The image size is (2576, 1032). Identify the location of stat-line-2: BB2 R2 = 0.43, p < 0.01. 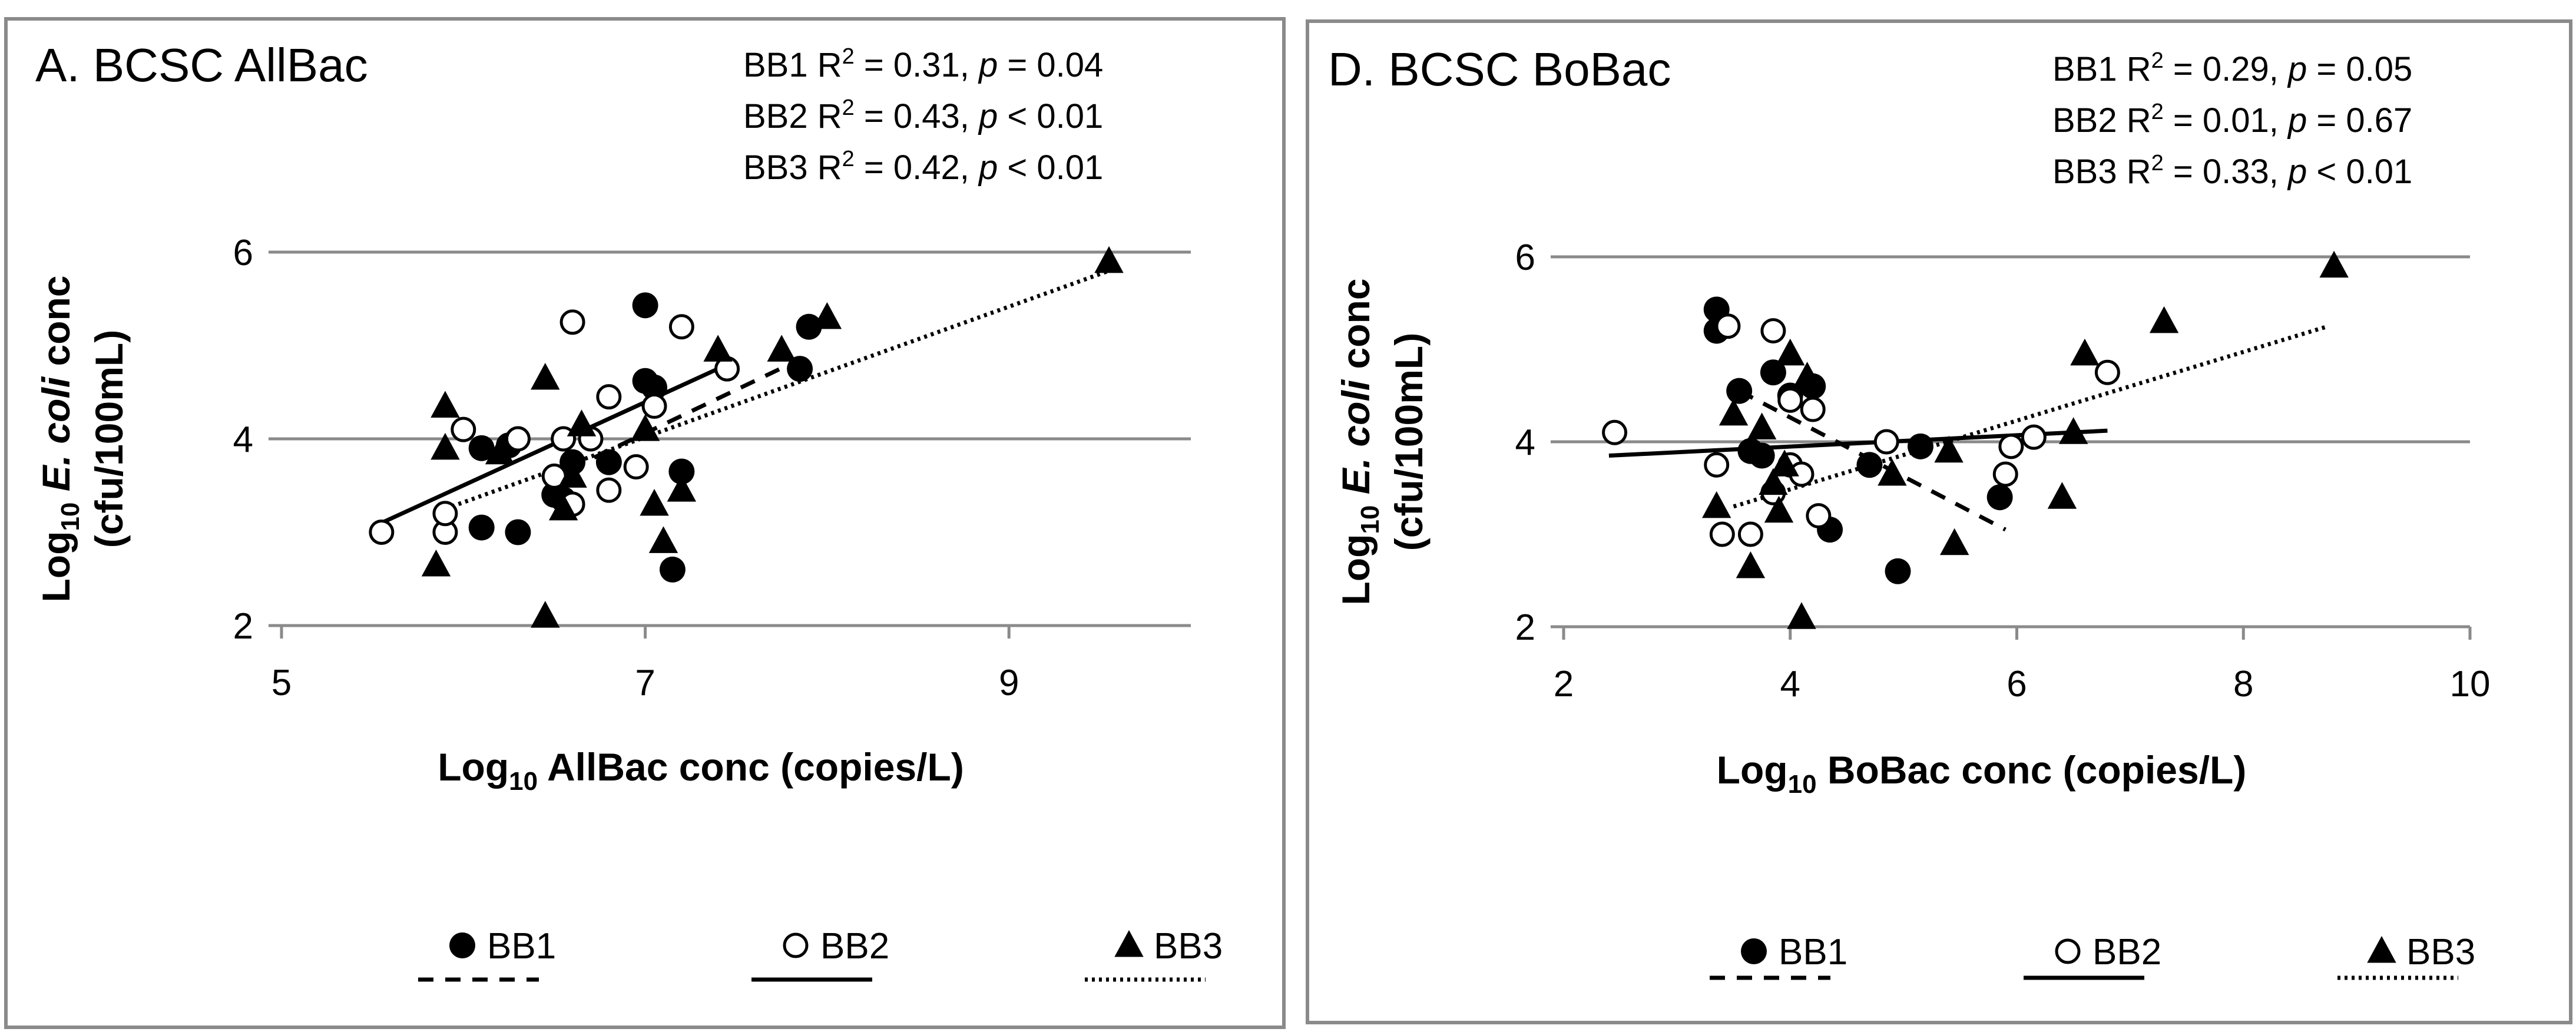
(923, 115).